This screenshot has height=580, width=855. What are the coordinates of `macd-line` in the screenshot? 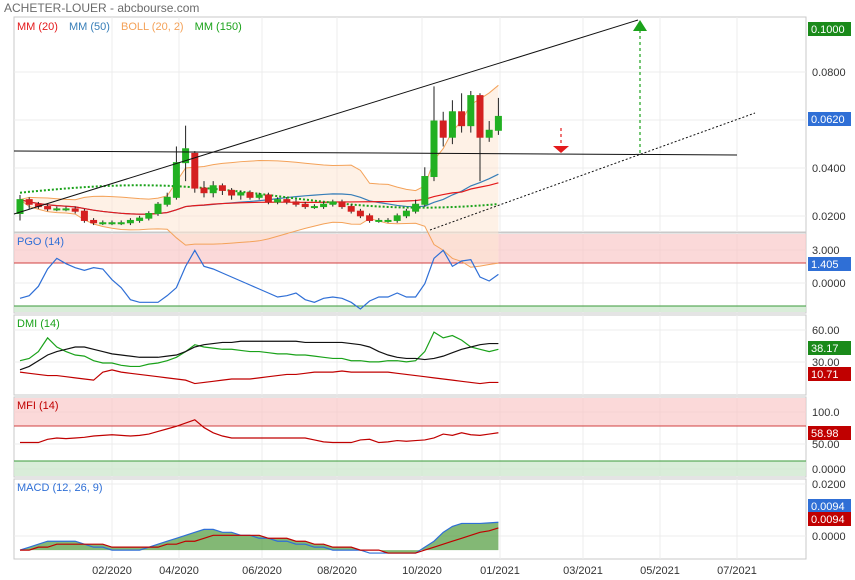 It's located at (259, 537).